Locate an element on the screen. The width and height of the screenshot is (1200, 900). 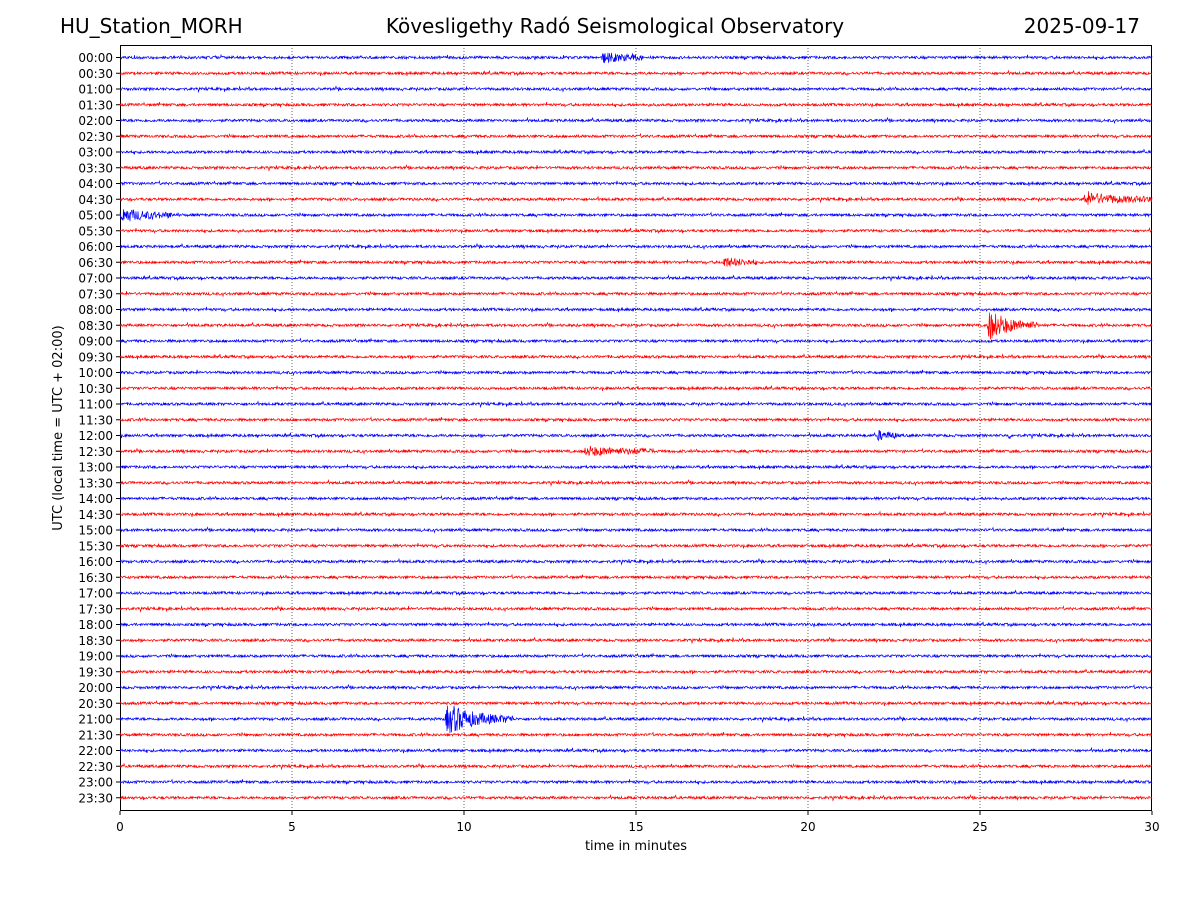
x-tick-label: 0 is located at coordinates (120, 827).